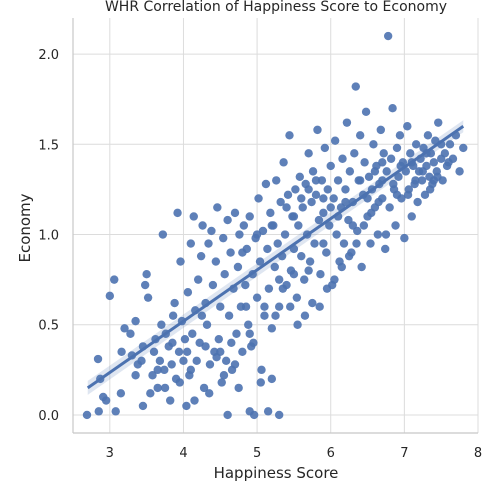  What do you see at coordinates (404, 453) in the screenshot?
I see `x-tick-label: 7` at bounding box center [404, 453].